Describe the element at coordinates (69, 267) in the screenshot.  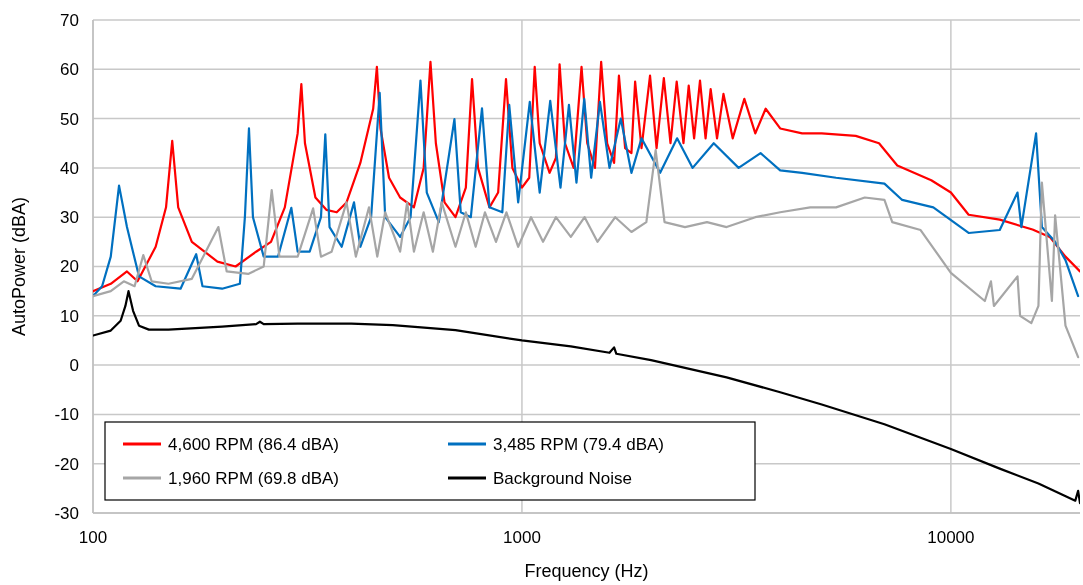
I see `y-tick-label: 20` at that location.